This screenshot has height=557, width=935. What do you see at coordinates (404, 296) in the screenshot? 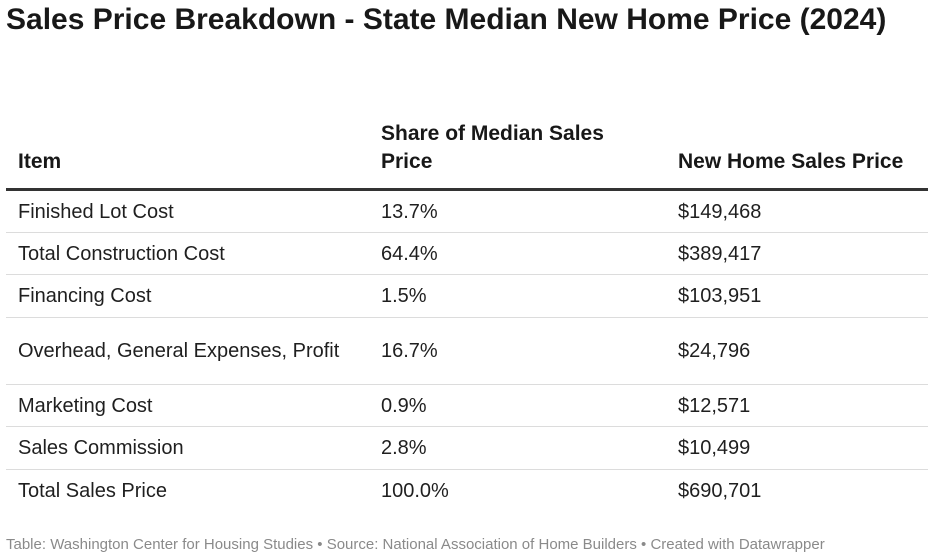
I see `row-share-cell: 1.5%` at bounding box center [404, 296].